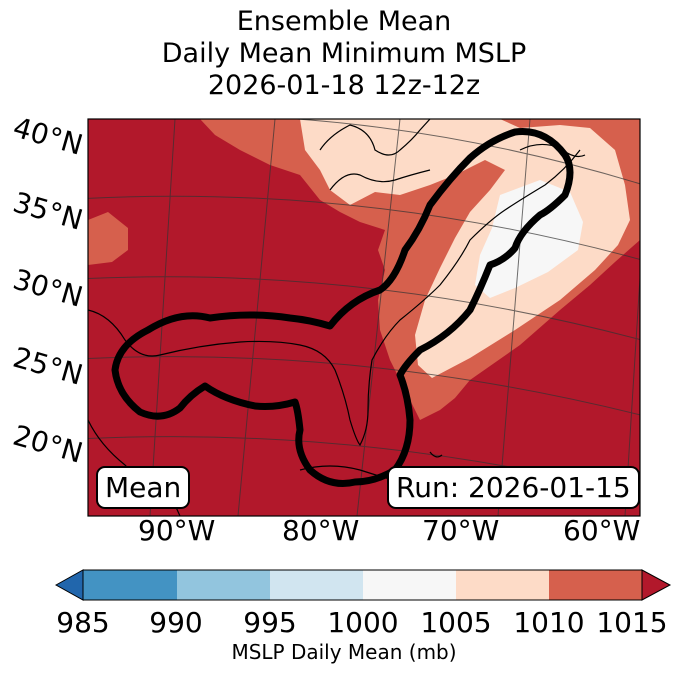 This screenshot has width=688, height=674. What do you see at coordinates (344, 53) in the screenshot?
I see `title-line-2: Daily Mean Minimum MSLP` at bounding box center [344, 53].